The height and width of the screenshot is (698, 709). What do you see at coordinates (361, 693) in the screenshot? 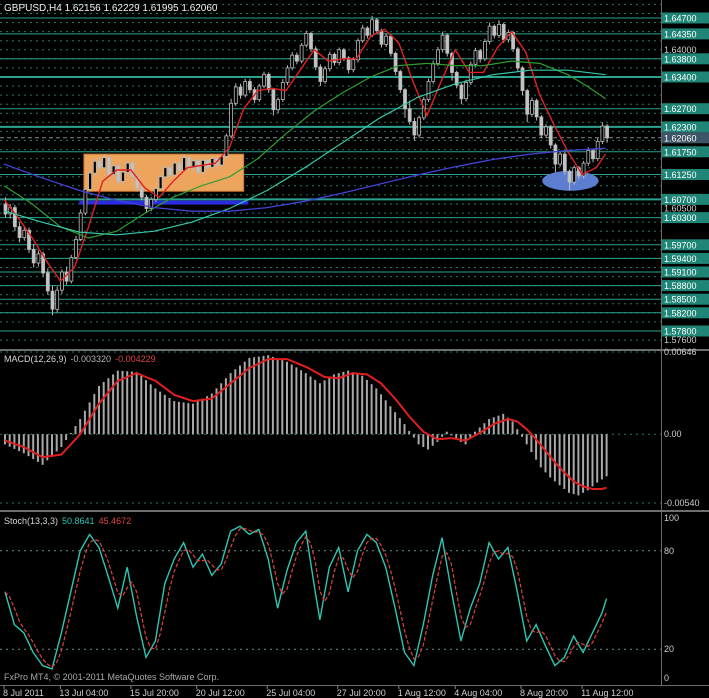
I see `time-axis-label: 27 Jul 20:00` at bounding box center [361, 693].